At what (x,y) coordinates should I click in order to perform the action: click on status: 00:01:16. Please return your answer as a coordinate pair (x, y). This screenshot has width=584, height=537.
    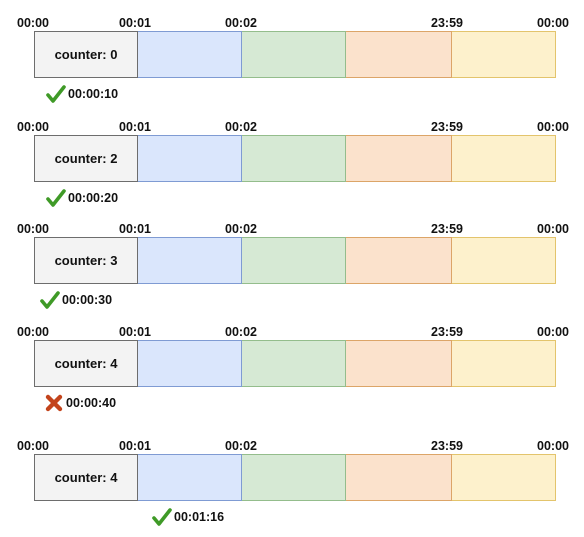
    Looking at the image, I should click on (188, 517).